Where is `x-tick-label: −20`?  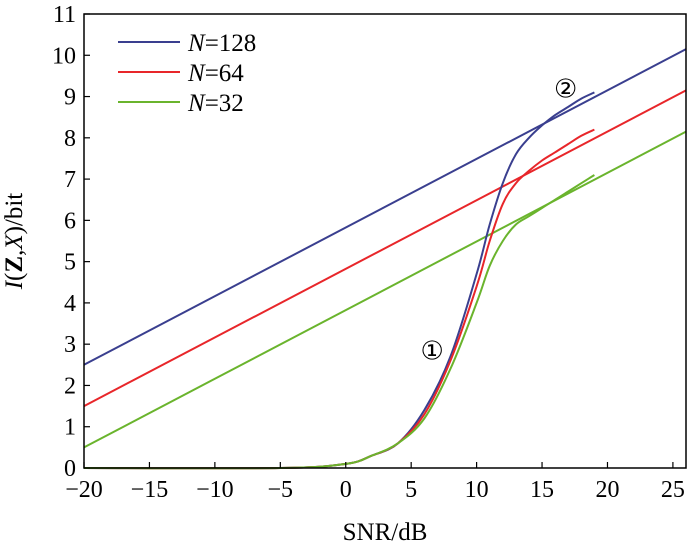 x-tick-label: −20 is located at coordinates (84, 490).